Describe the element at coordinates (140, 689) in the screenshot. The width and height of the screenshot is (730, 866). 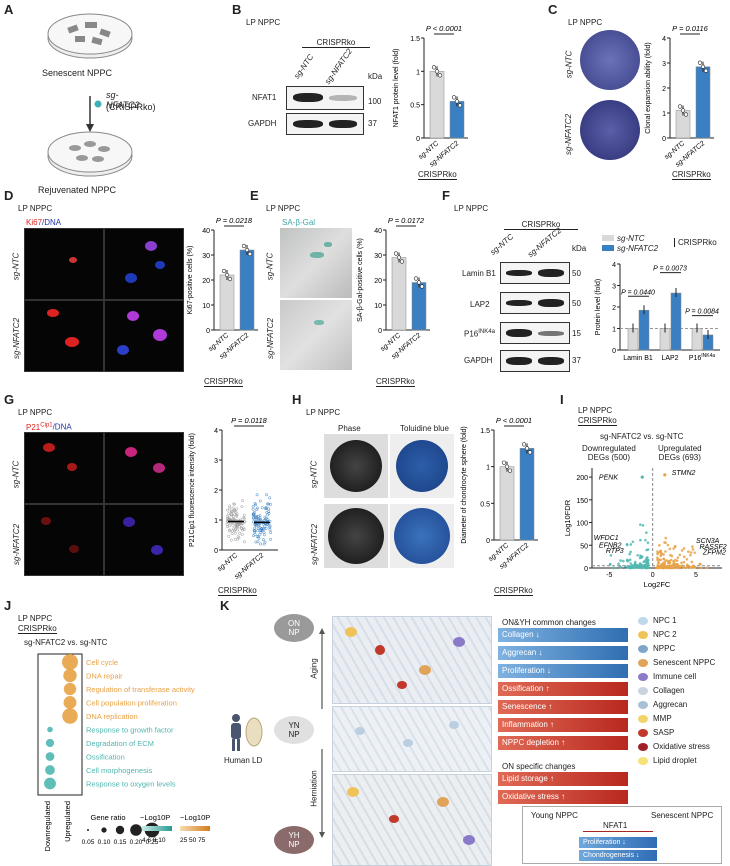
I see `term-label: Regulation of transferase activity` at that location.